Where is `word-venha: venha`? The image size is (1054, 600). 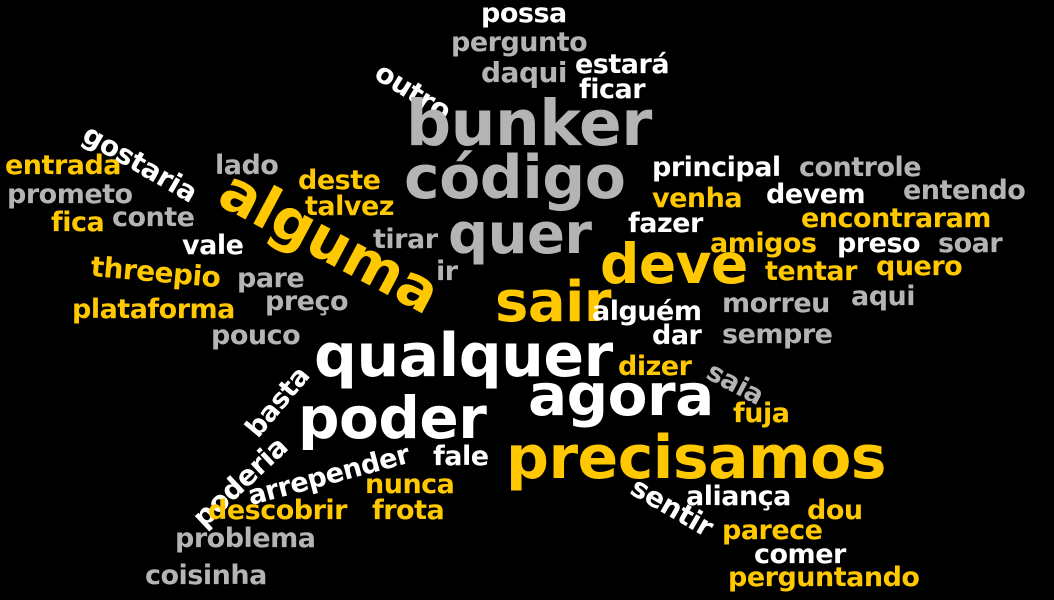 word-venha: venha is located at coordinates (697, 198).